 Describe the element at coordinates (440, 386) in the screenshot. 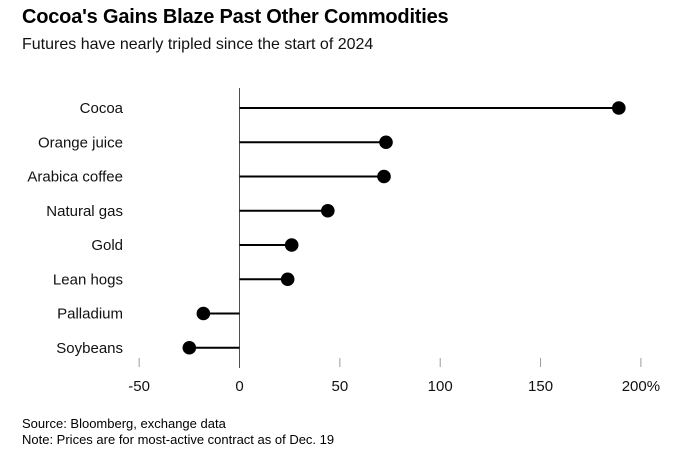

I see `x-axis-tick-label: 100` at that location.